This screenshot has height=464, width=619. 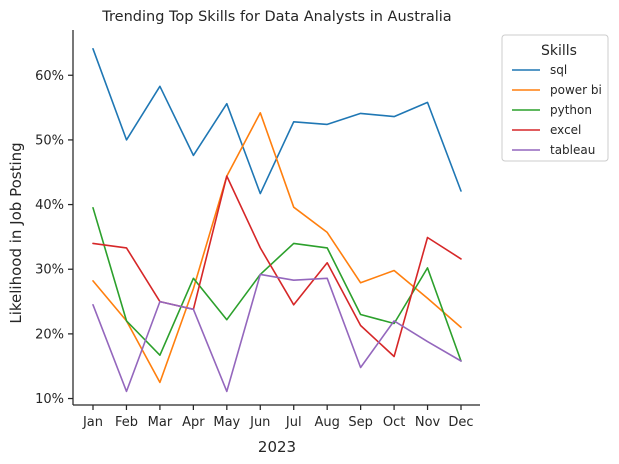 I want to click on x-tick-label: Mar, so click(x=160, y=422).